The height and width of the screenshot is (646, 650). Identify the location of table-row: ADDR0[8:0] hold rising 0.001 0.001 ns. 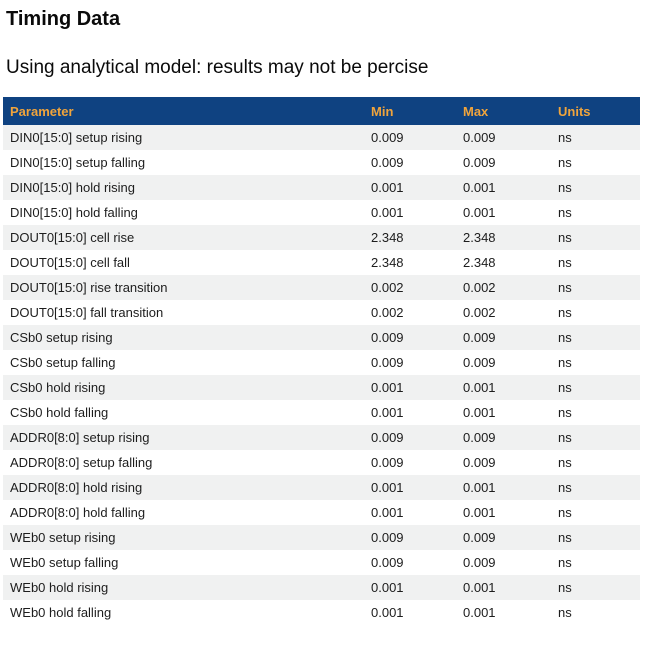
(321, 487).